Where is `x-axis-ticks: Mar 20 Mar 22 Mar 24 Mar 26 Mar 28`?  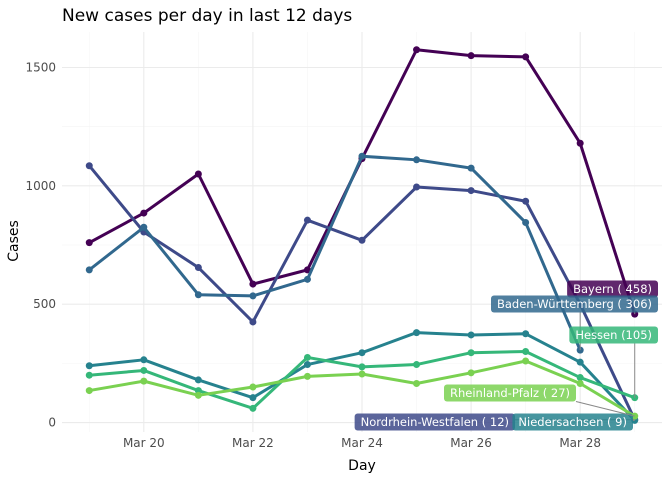
x-axis-ticks: Mar 20 Mar 22 Mar 24 Mar 26 Mar 28 is located at coordinates (362, 443).